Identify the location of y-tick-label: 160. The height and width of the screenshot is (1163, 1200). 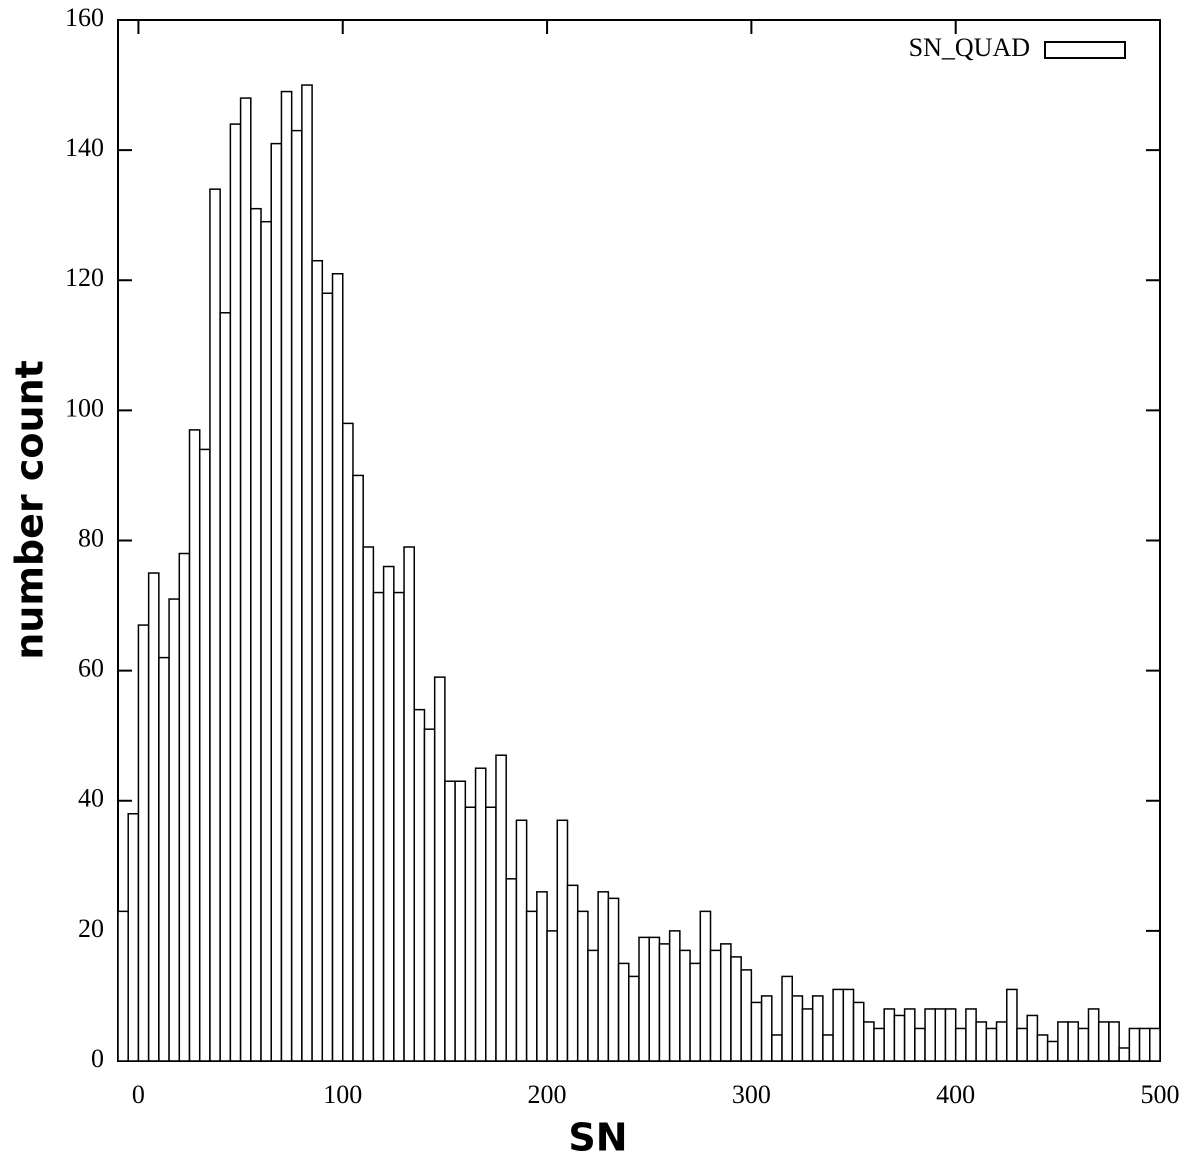
(84, 17).